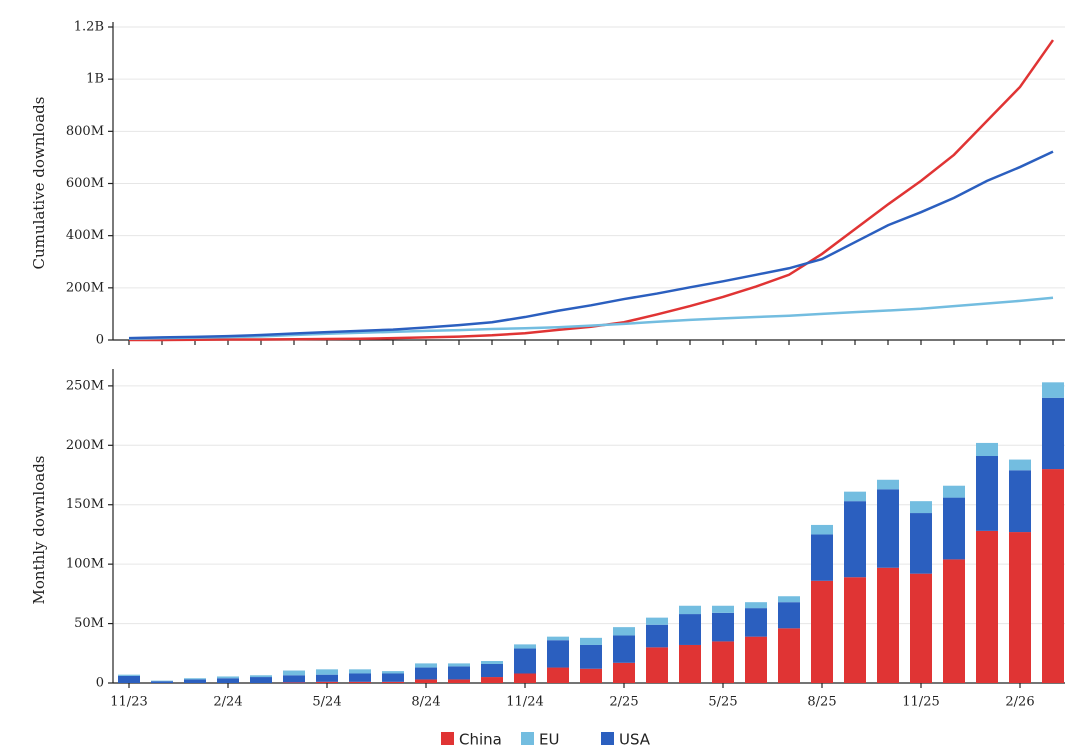 This screenshot has height=753, width=1080. I want to click on line, so click(591, 318).